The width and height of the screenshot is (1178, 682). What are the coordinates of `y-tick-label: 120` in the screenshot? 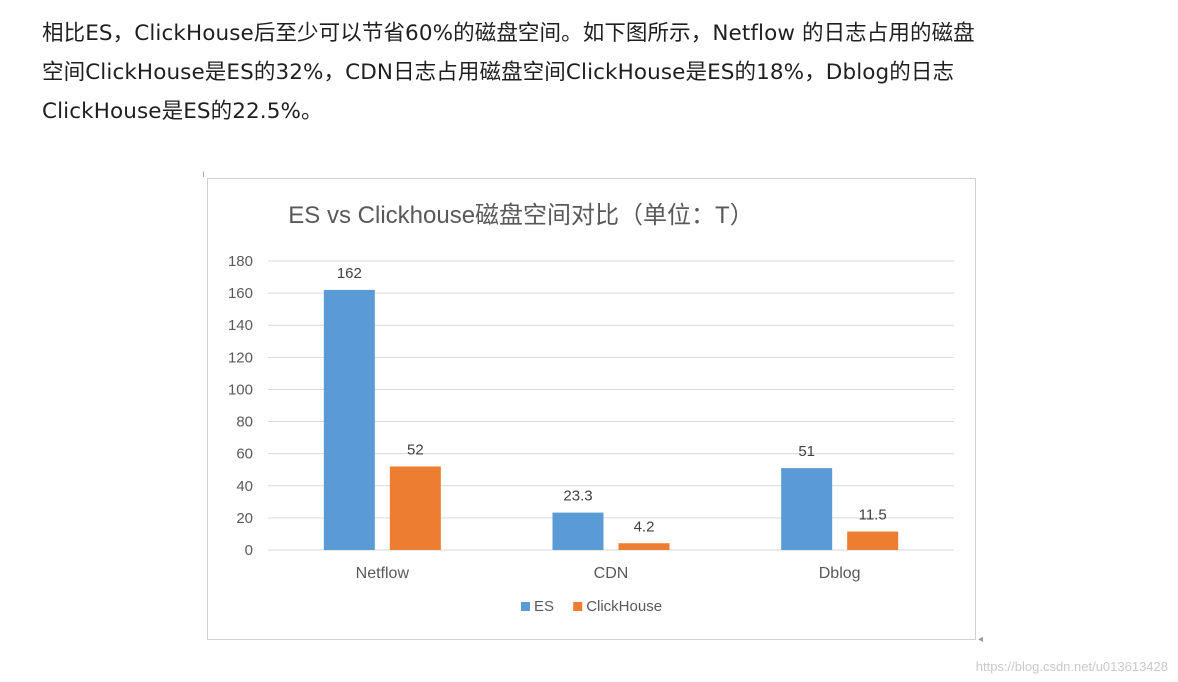 It's located at (240, 357).